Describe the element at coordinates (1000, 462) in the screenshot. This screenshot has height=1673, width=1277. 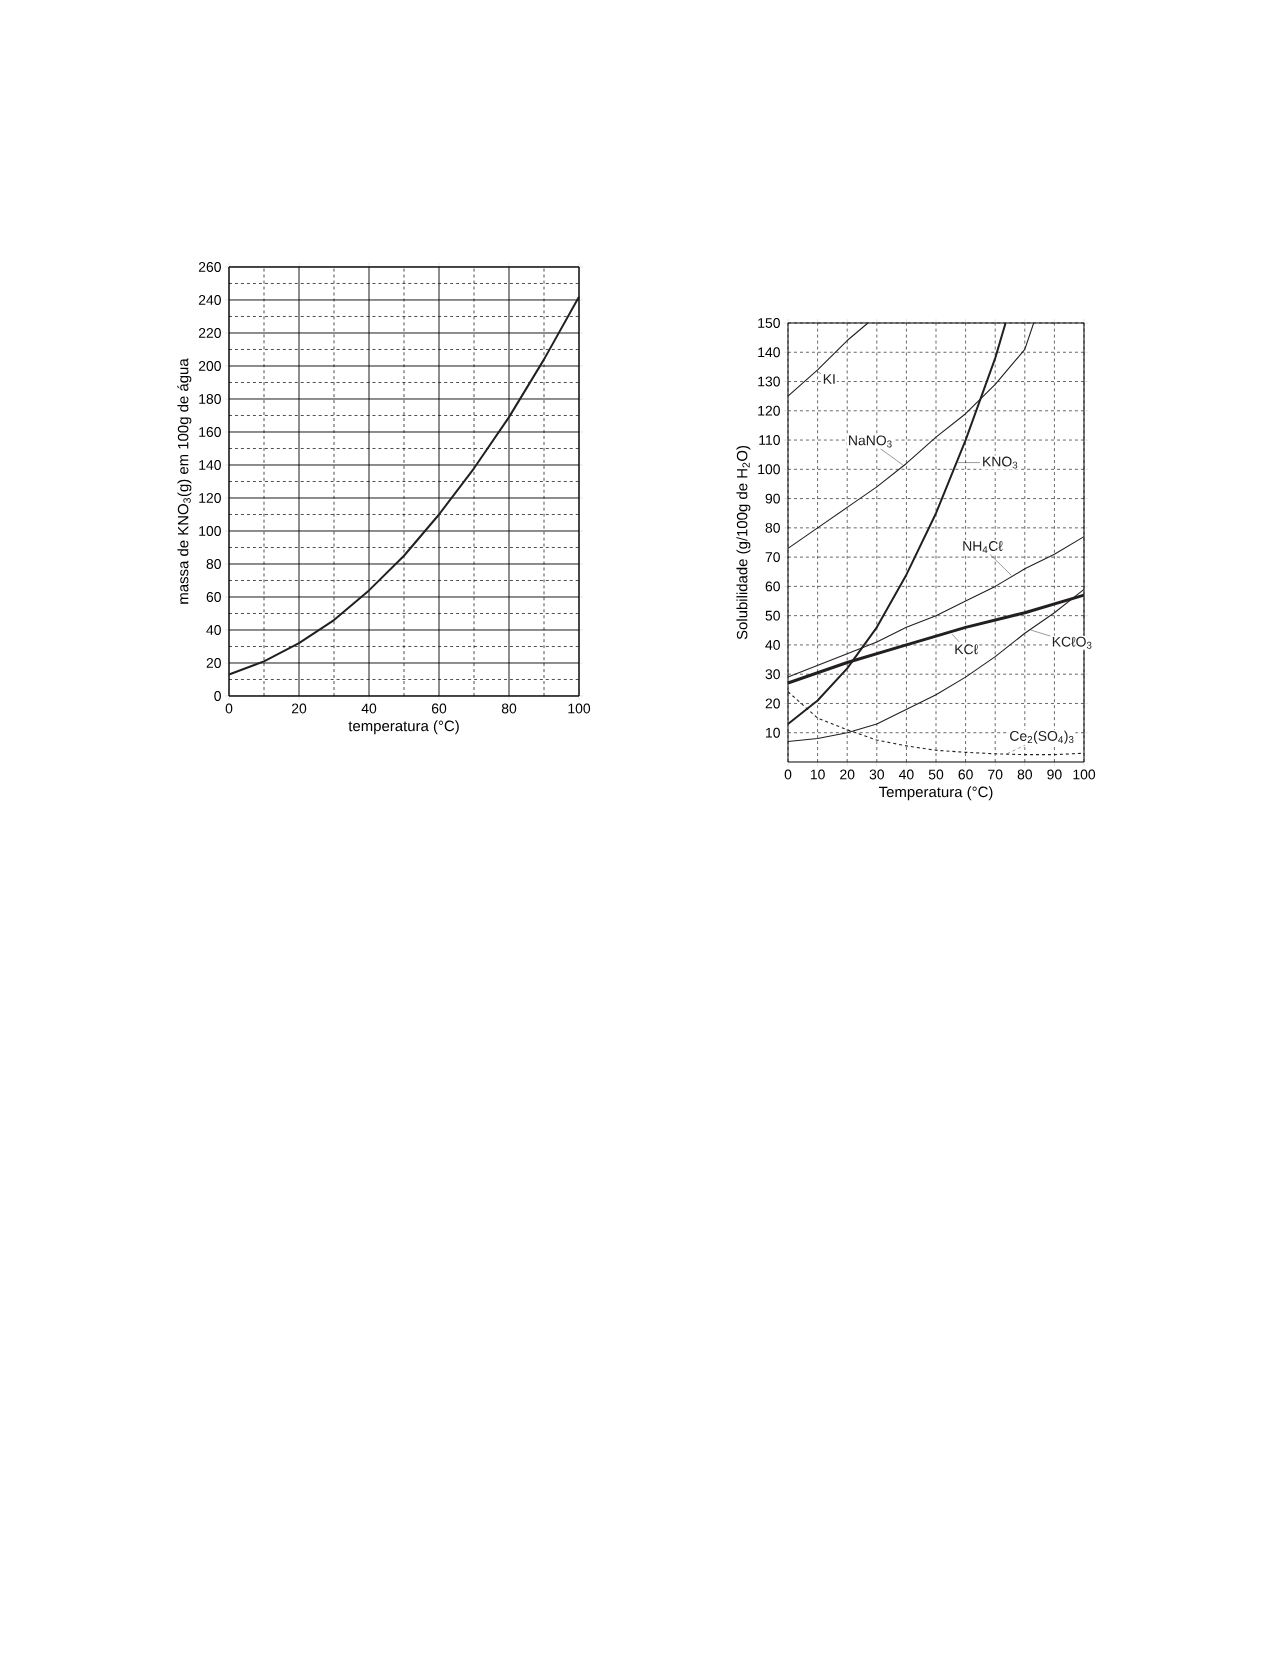
I see `series-label: KNO$_{3}$` at that location.